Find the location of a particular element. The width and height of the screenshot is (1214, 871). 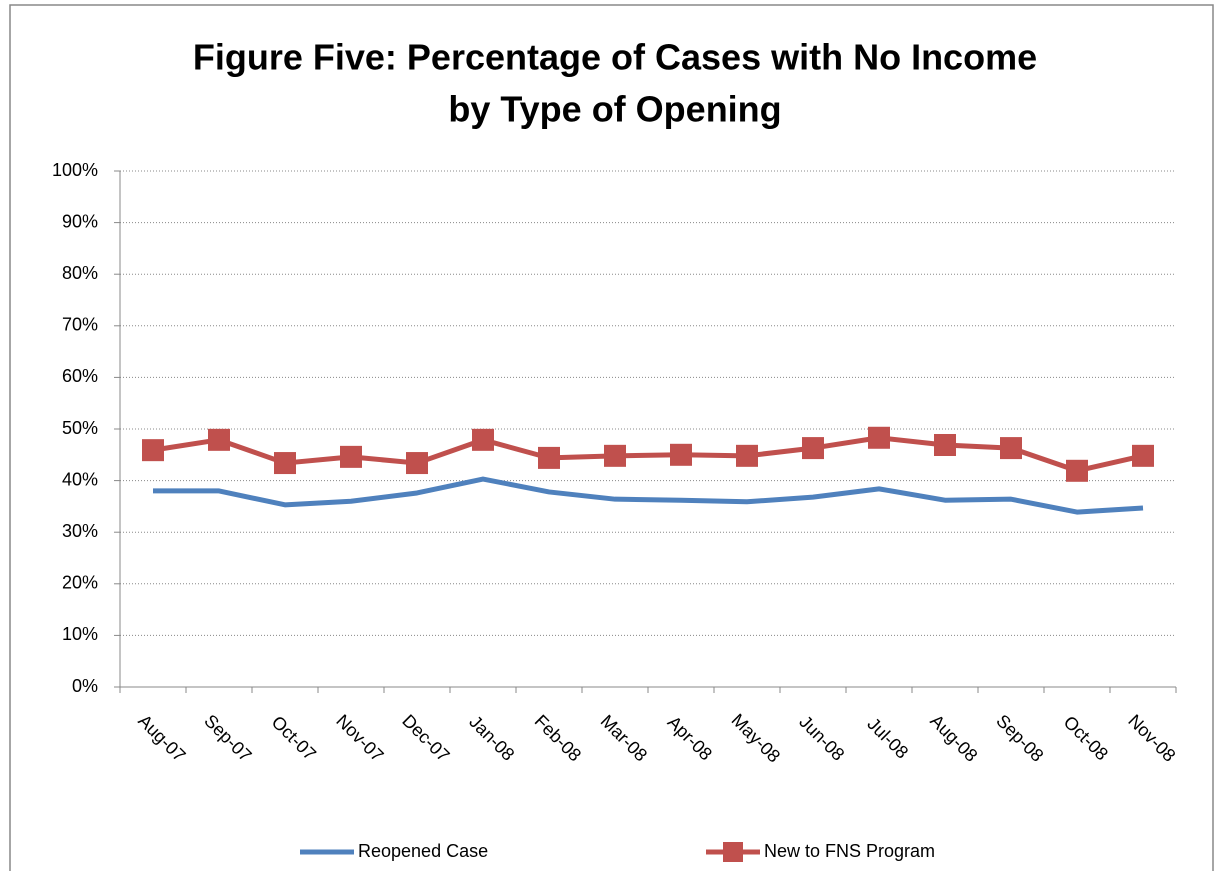

y-tick-label: 50% is located at coordinates (80, 428).